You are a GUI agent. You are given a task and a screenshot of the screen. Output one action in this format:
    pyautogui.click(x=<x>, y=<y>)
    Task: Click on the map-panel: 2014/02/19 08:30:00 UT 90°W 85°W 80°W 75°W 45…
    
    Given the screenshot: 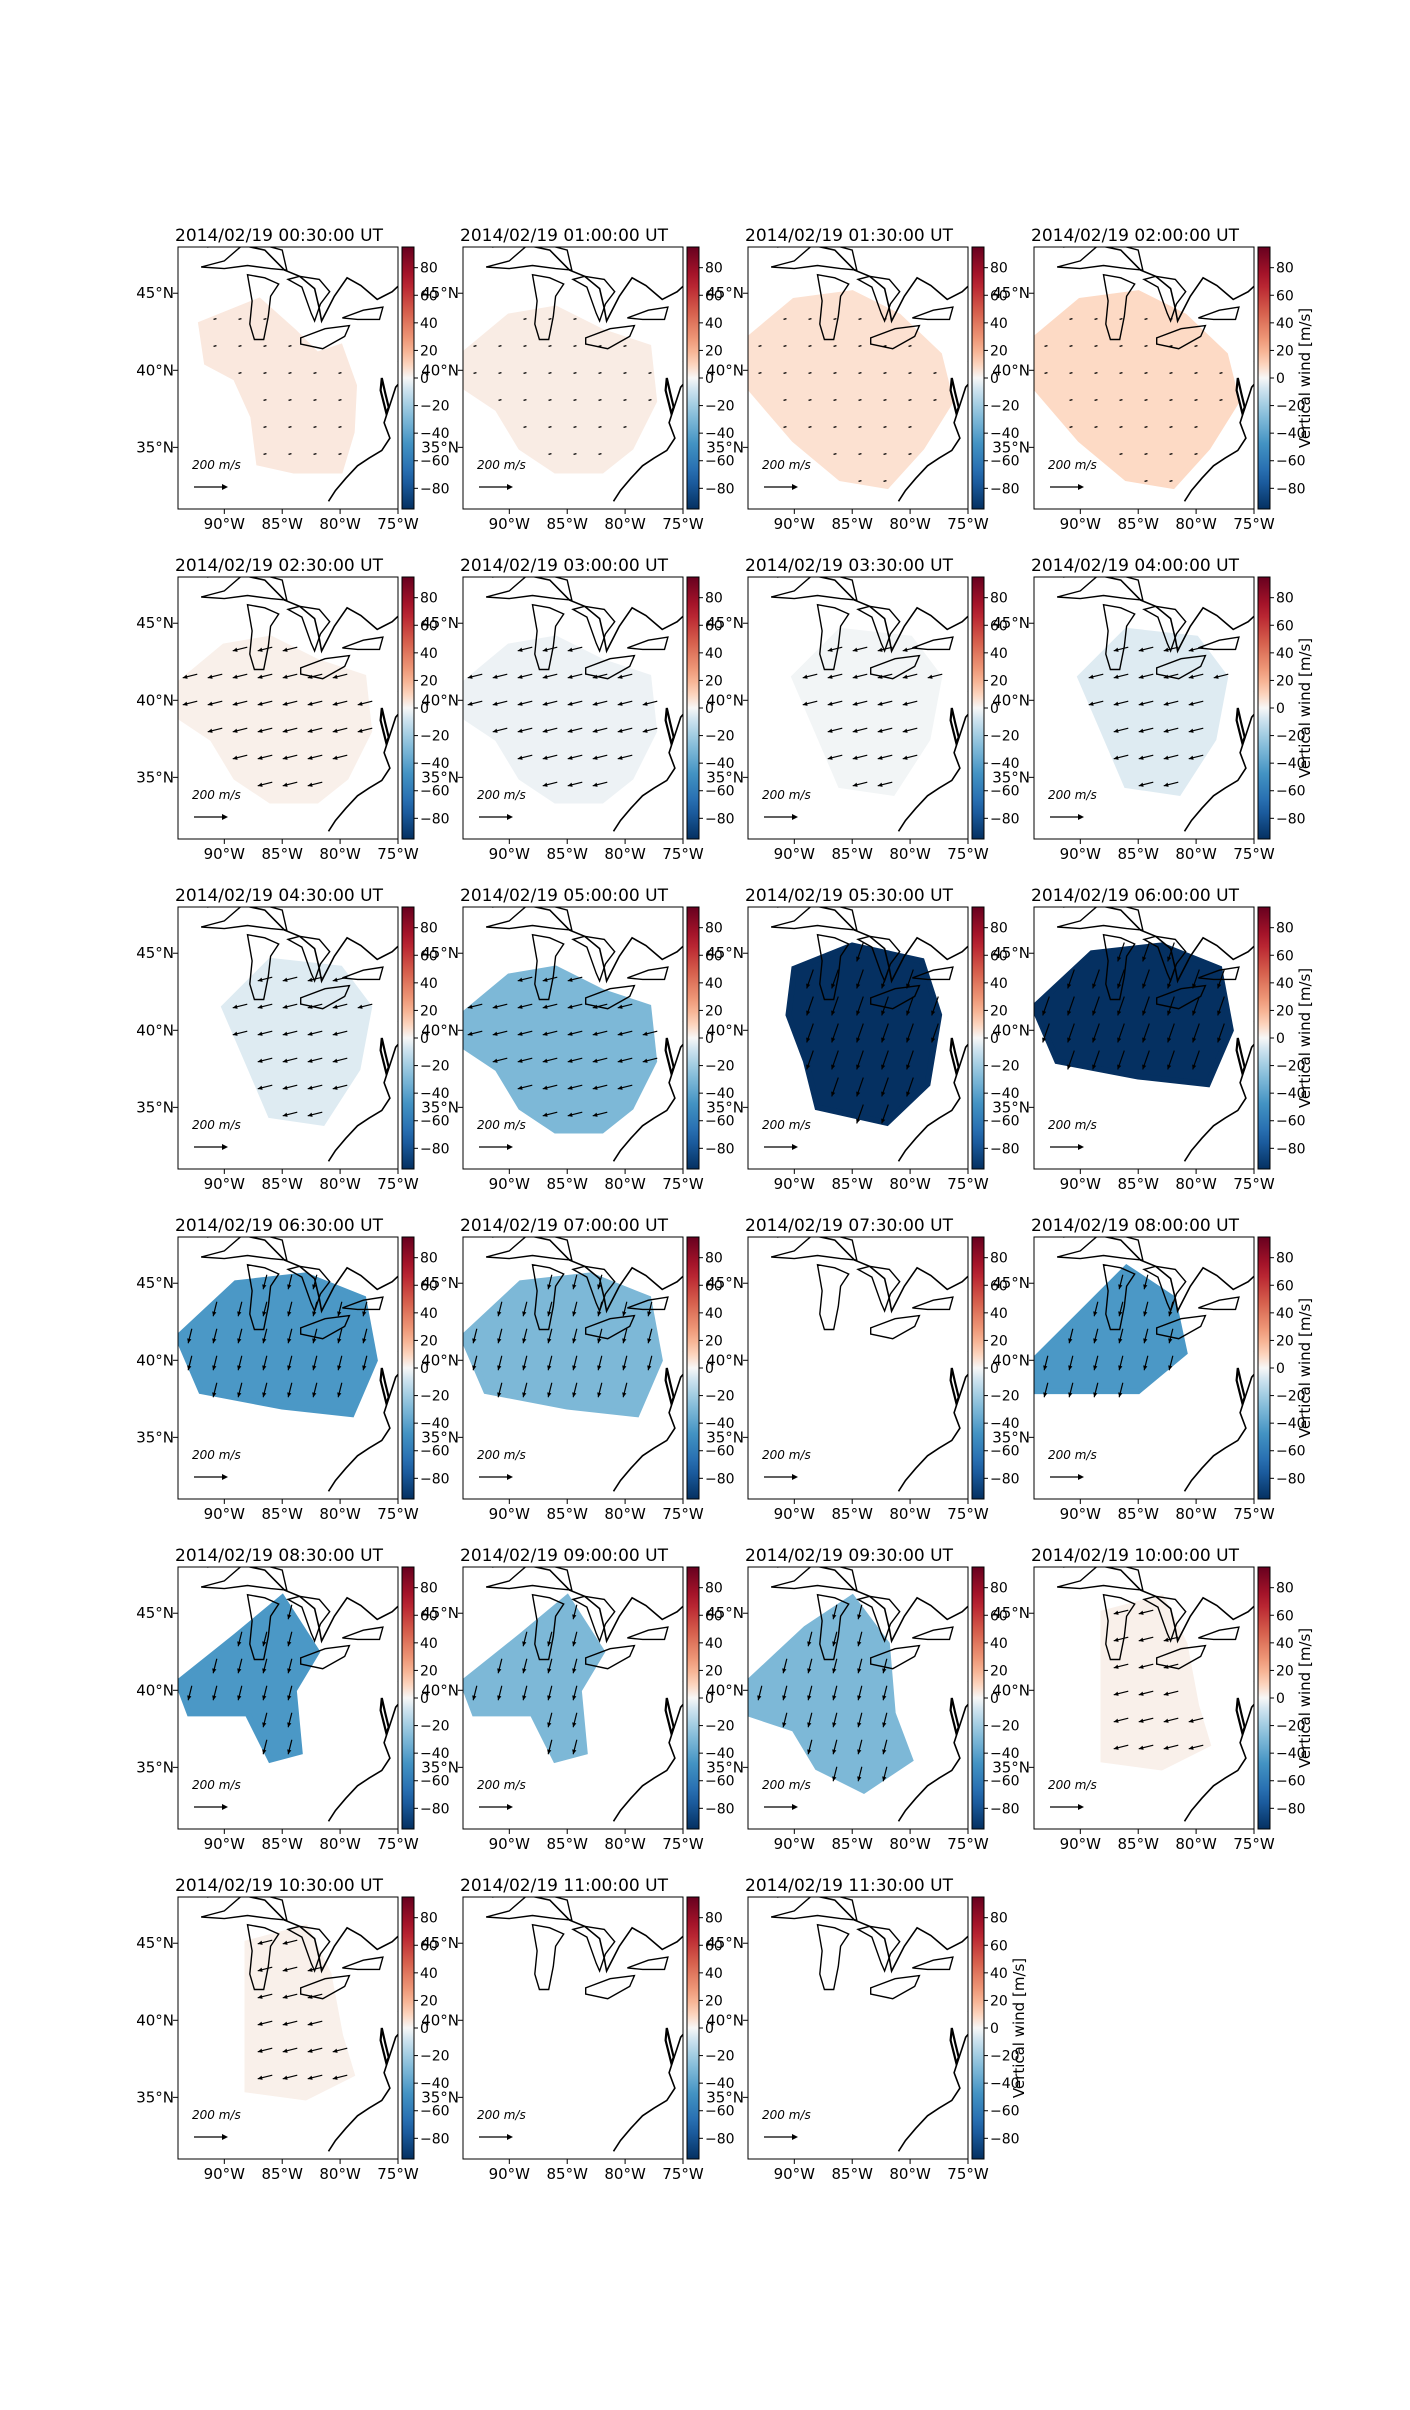 What is the action you would take?
    pyautogui.click(x=292, y=1699)
    